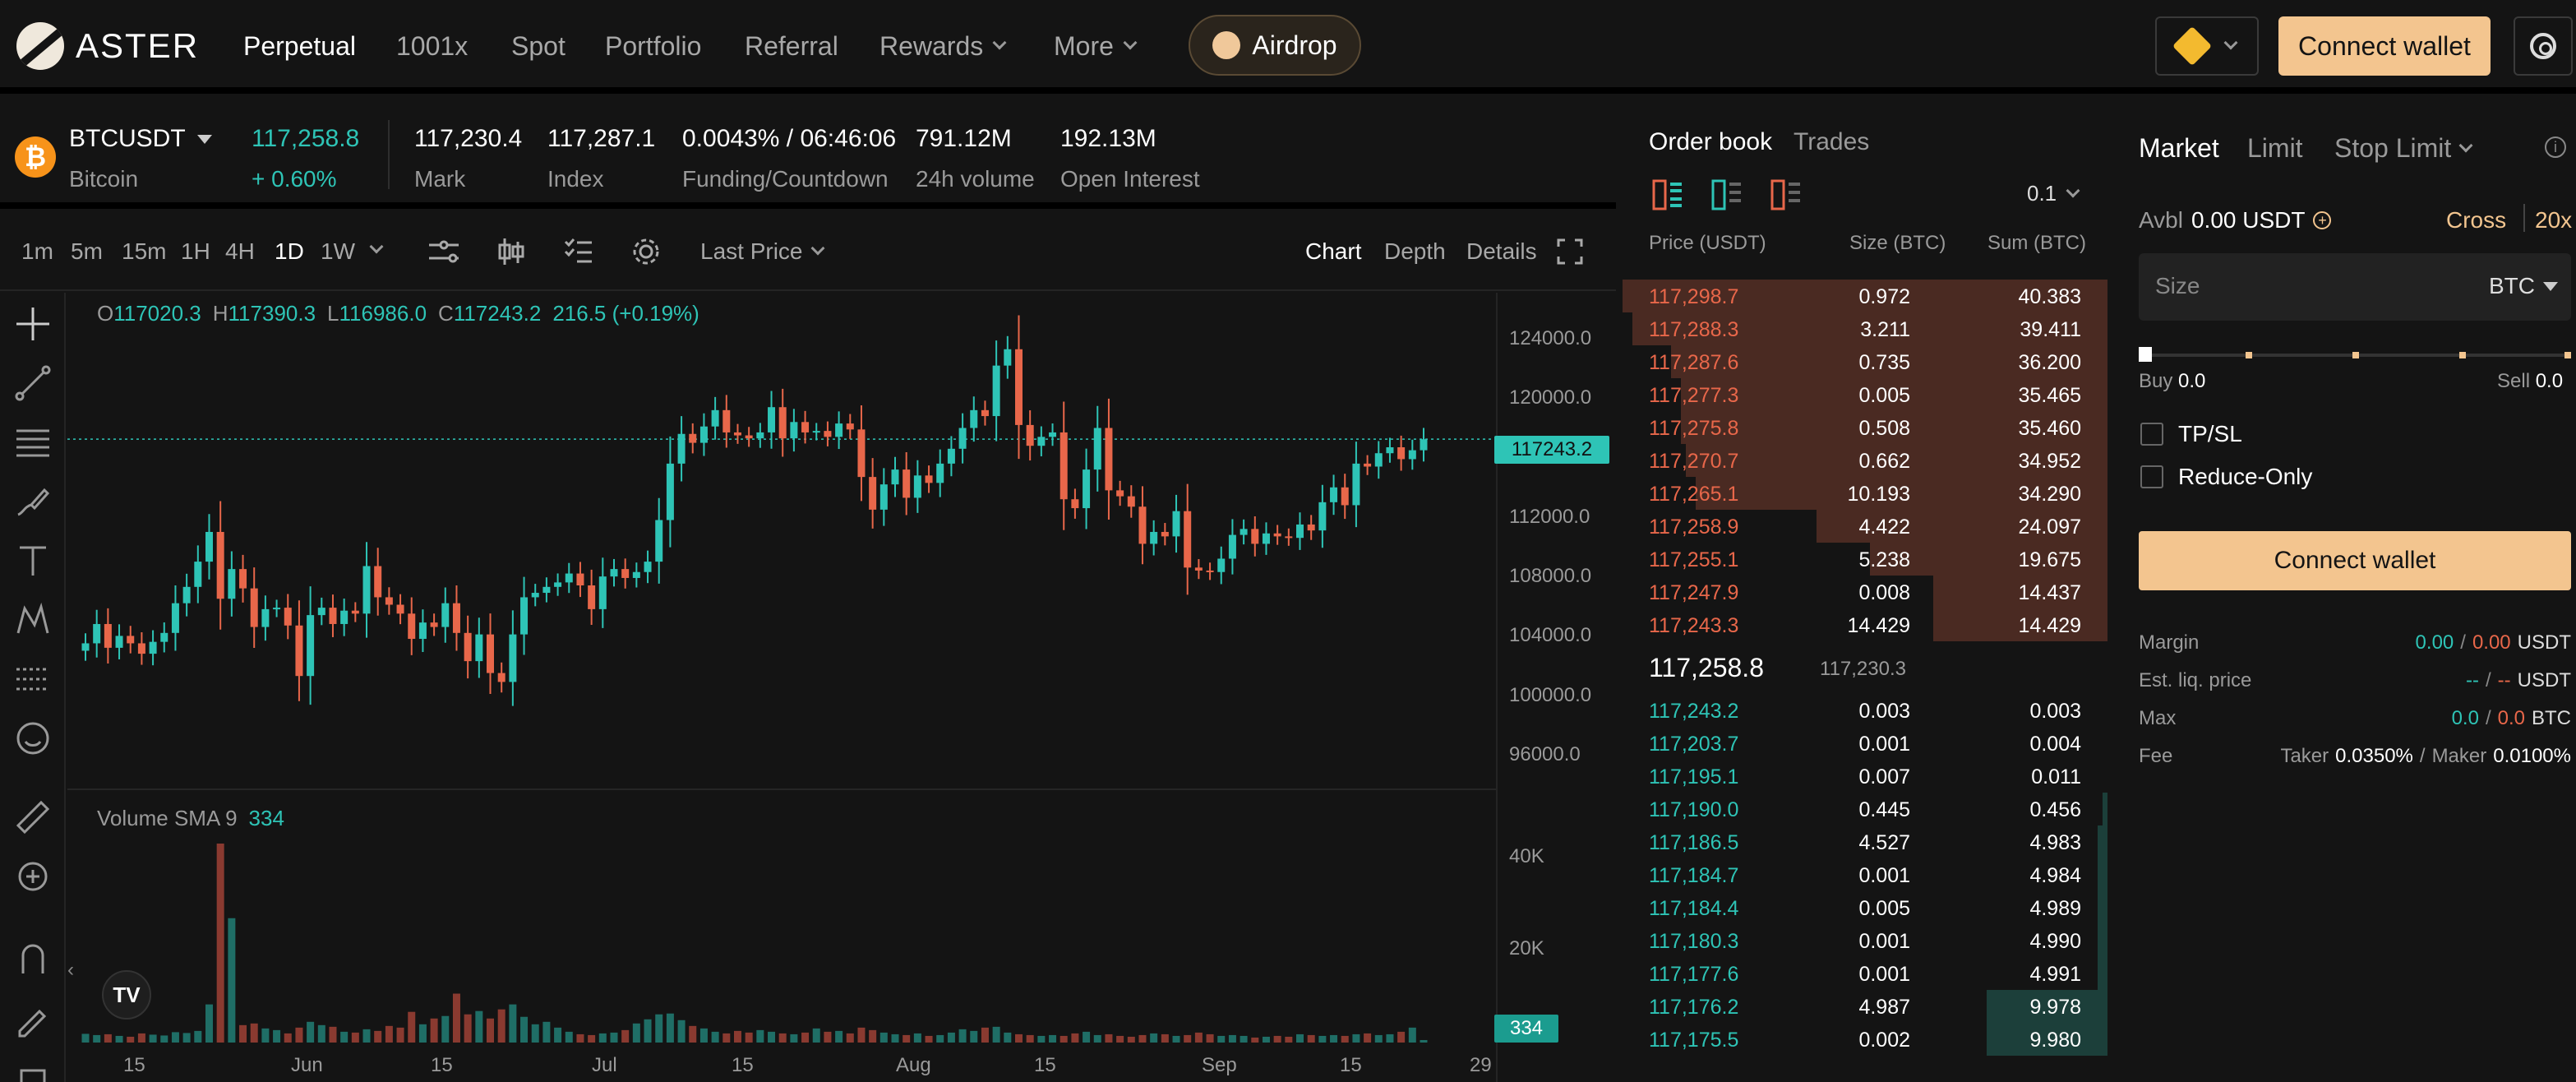 The image size is (2576, 1082). Describe the element at coordinates (2146, 354) in the screenshot. I see `size-slider-handle` at that location.